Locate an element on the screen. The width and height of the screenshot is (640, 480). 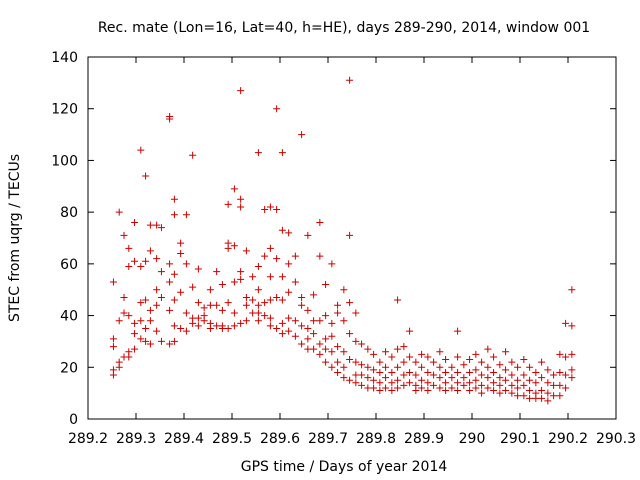
y-tick-label: 20 is located at coordinates (69, 368).